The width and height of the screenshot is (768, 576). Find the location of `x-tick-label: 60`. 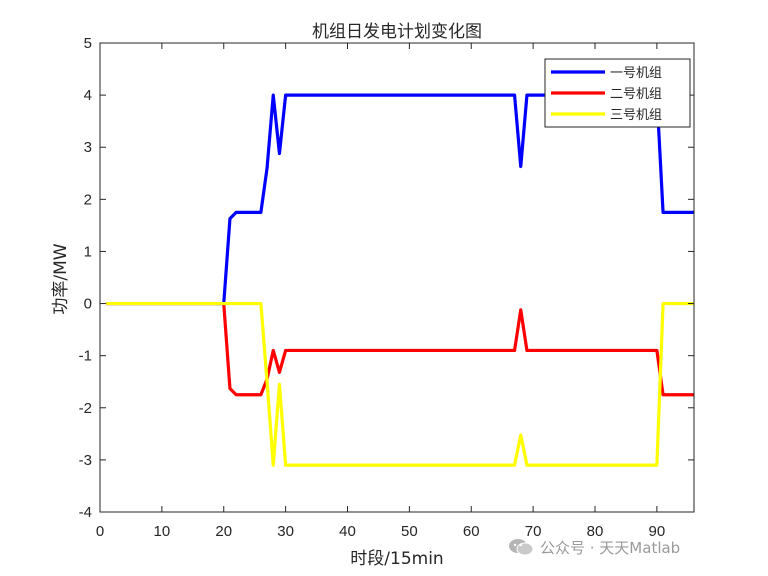

x-tick-label: 60 is located at coordinates (471, 531).